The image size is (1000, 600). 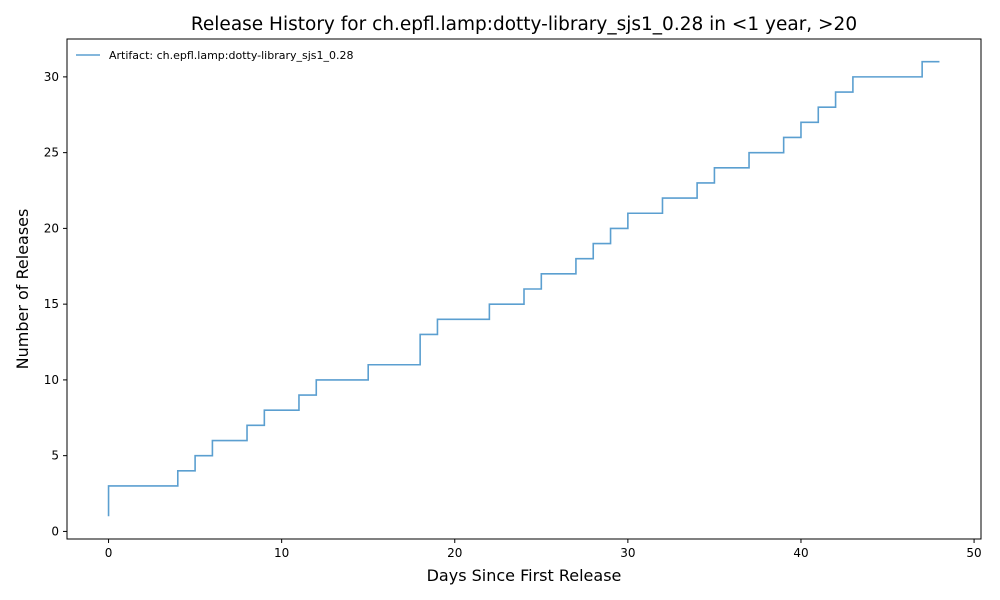 What do you see at coordinates (51, 304) in the screenshot?
I see `y-tick-label: 15` at bounding box center [51, 304].